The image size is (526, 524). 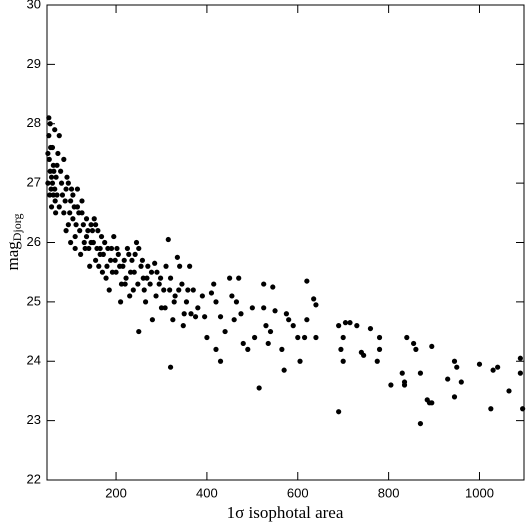 I want to click on x-tick-label: 600, so click(x=298, y=492).